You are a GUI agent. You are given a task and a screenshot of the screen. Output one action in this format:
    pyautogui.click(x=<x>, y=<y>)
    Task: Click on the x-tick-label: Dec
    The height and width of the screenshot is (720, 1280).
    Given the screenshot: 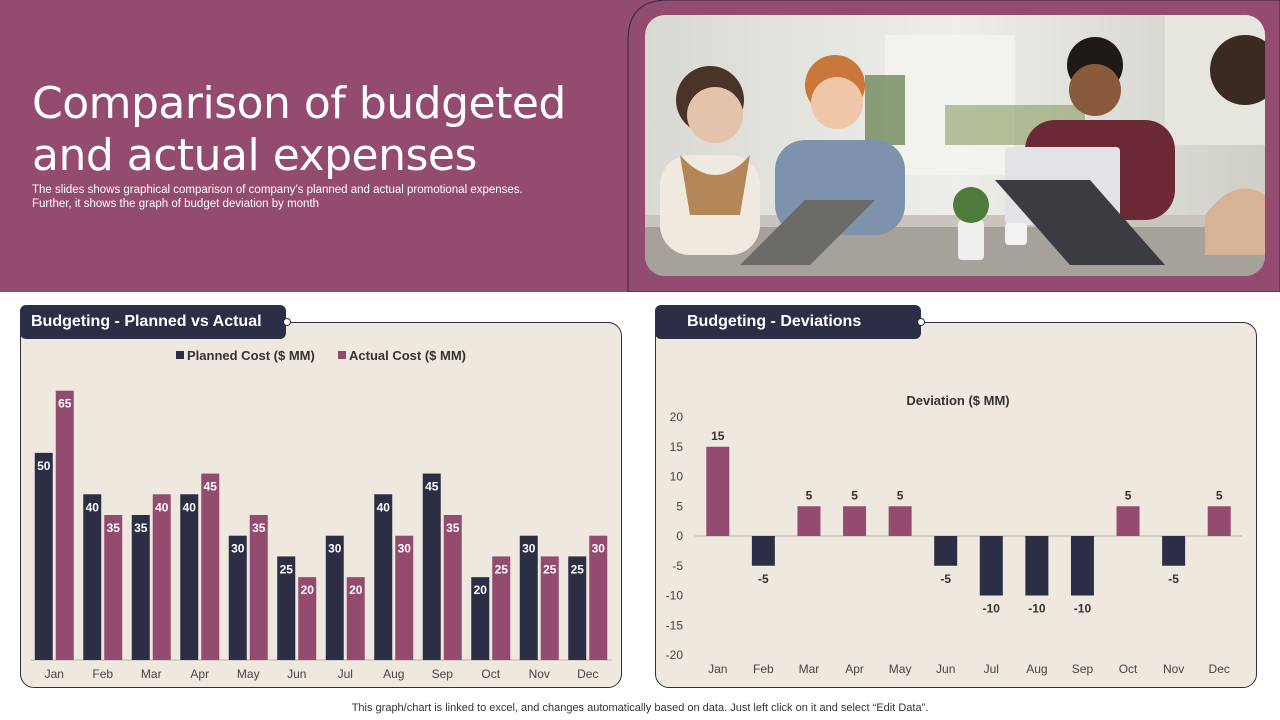 What is the action you would take?
    pyautogui.click(x=1219, y=669)
    